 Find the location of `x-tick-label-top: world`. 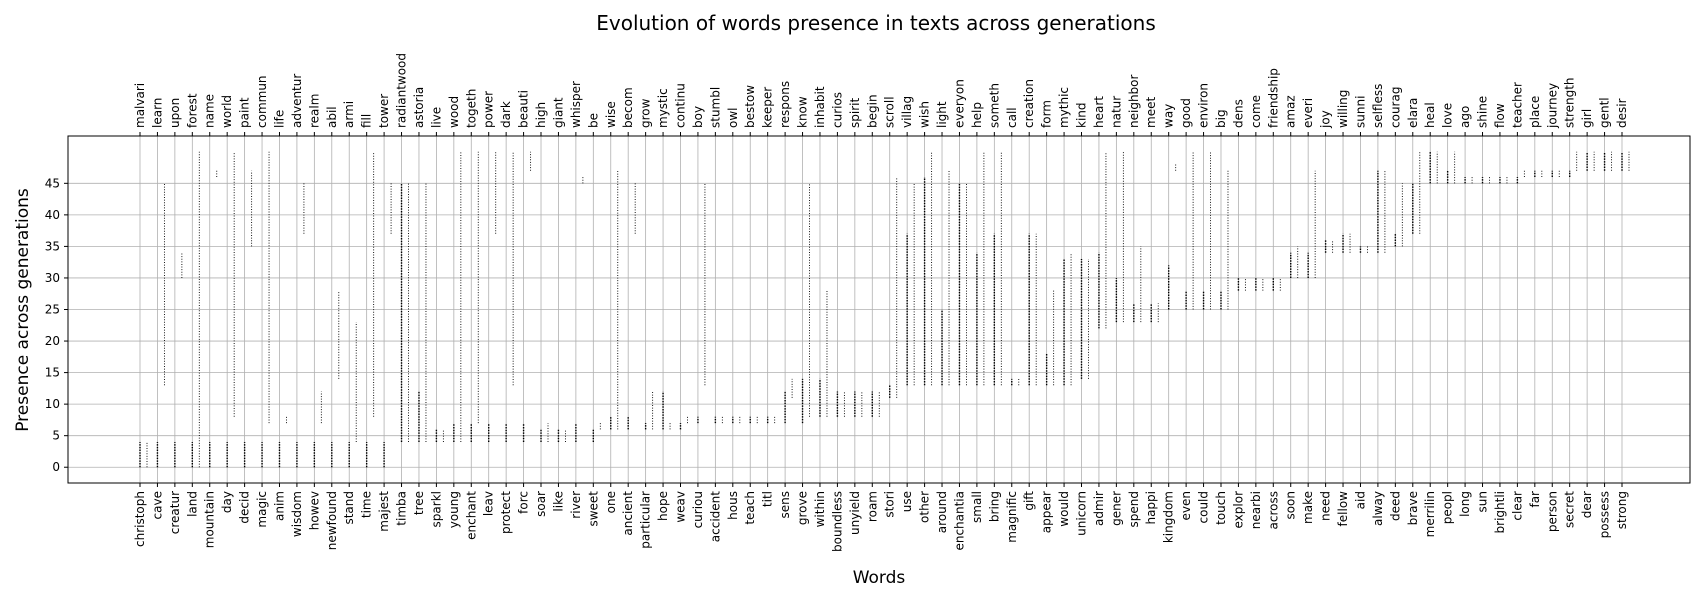

x-tick-label-top: world is located at coordinates (227, 111).